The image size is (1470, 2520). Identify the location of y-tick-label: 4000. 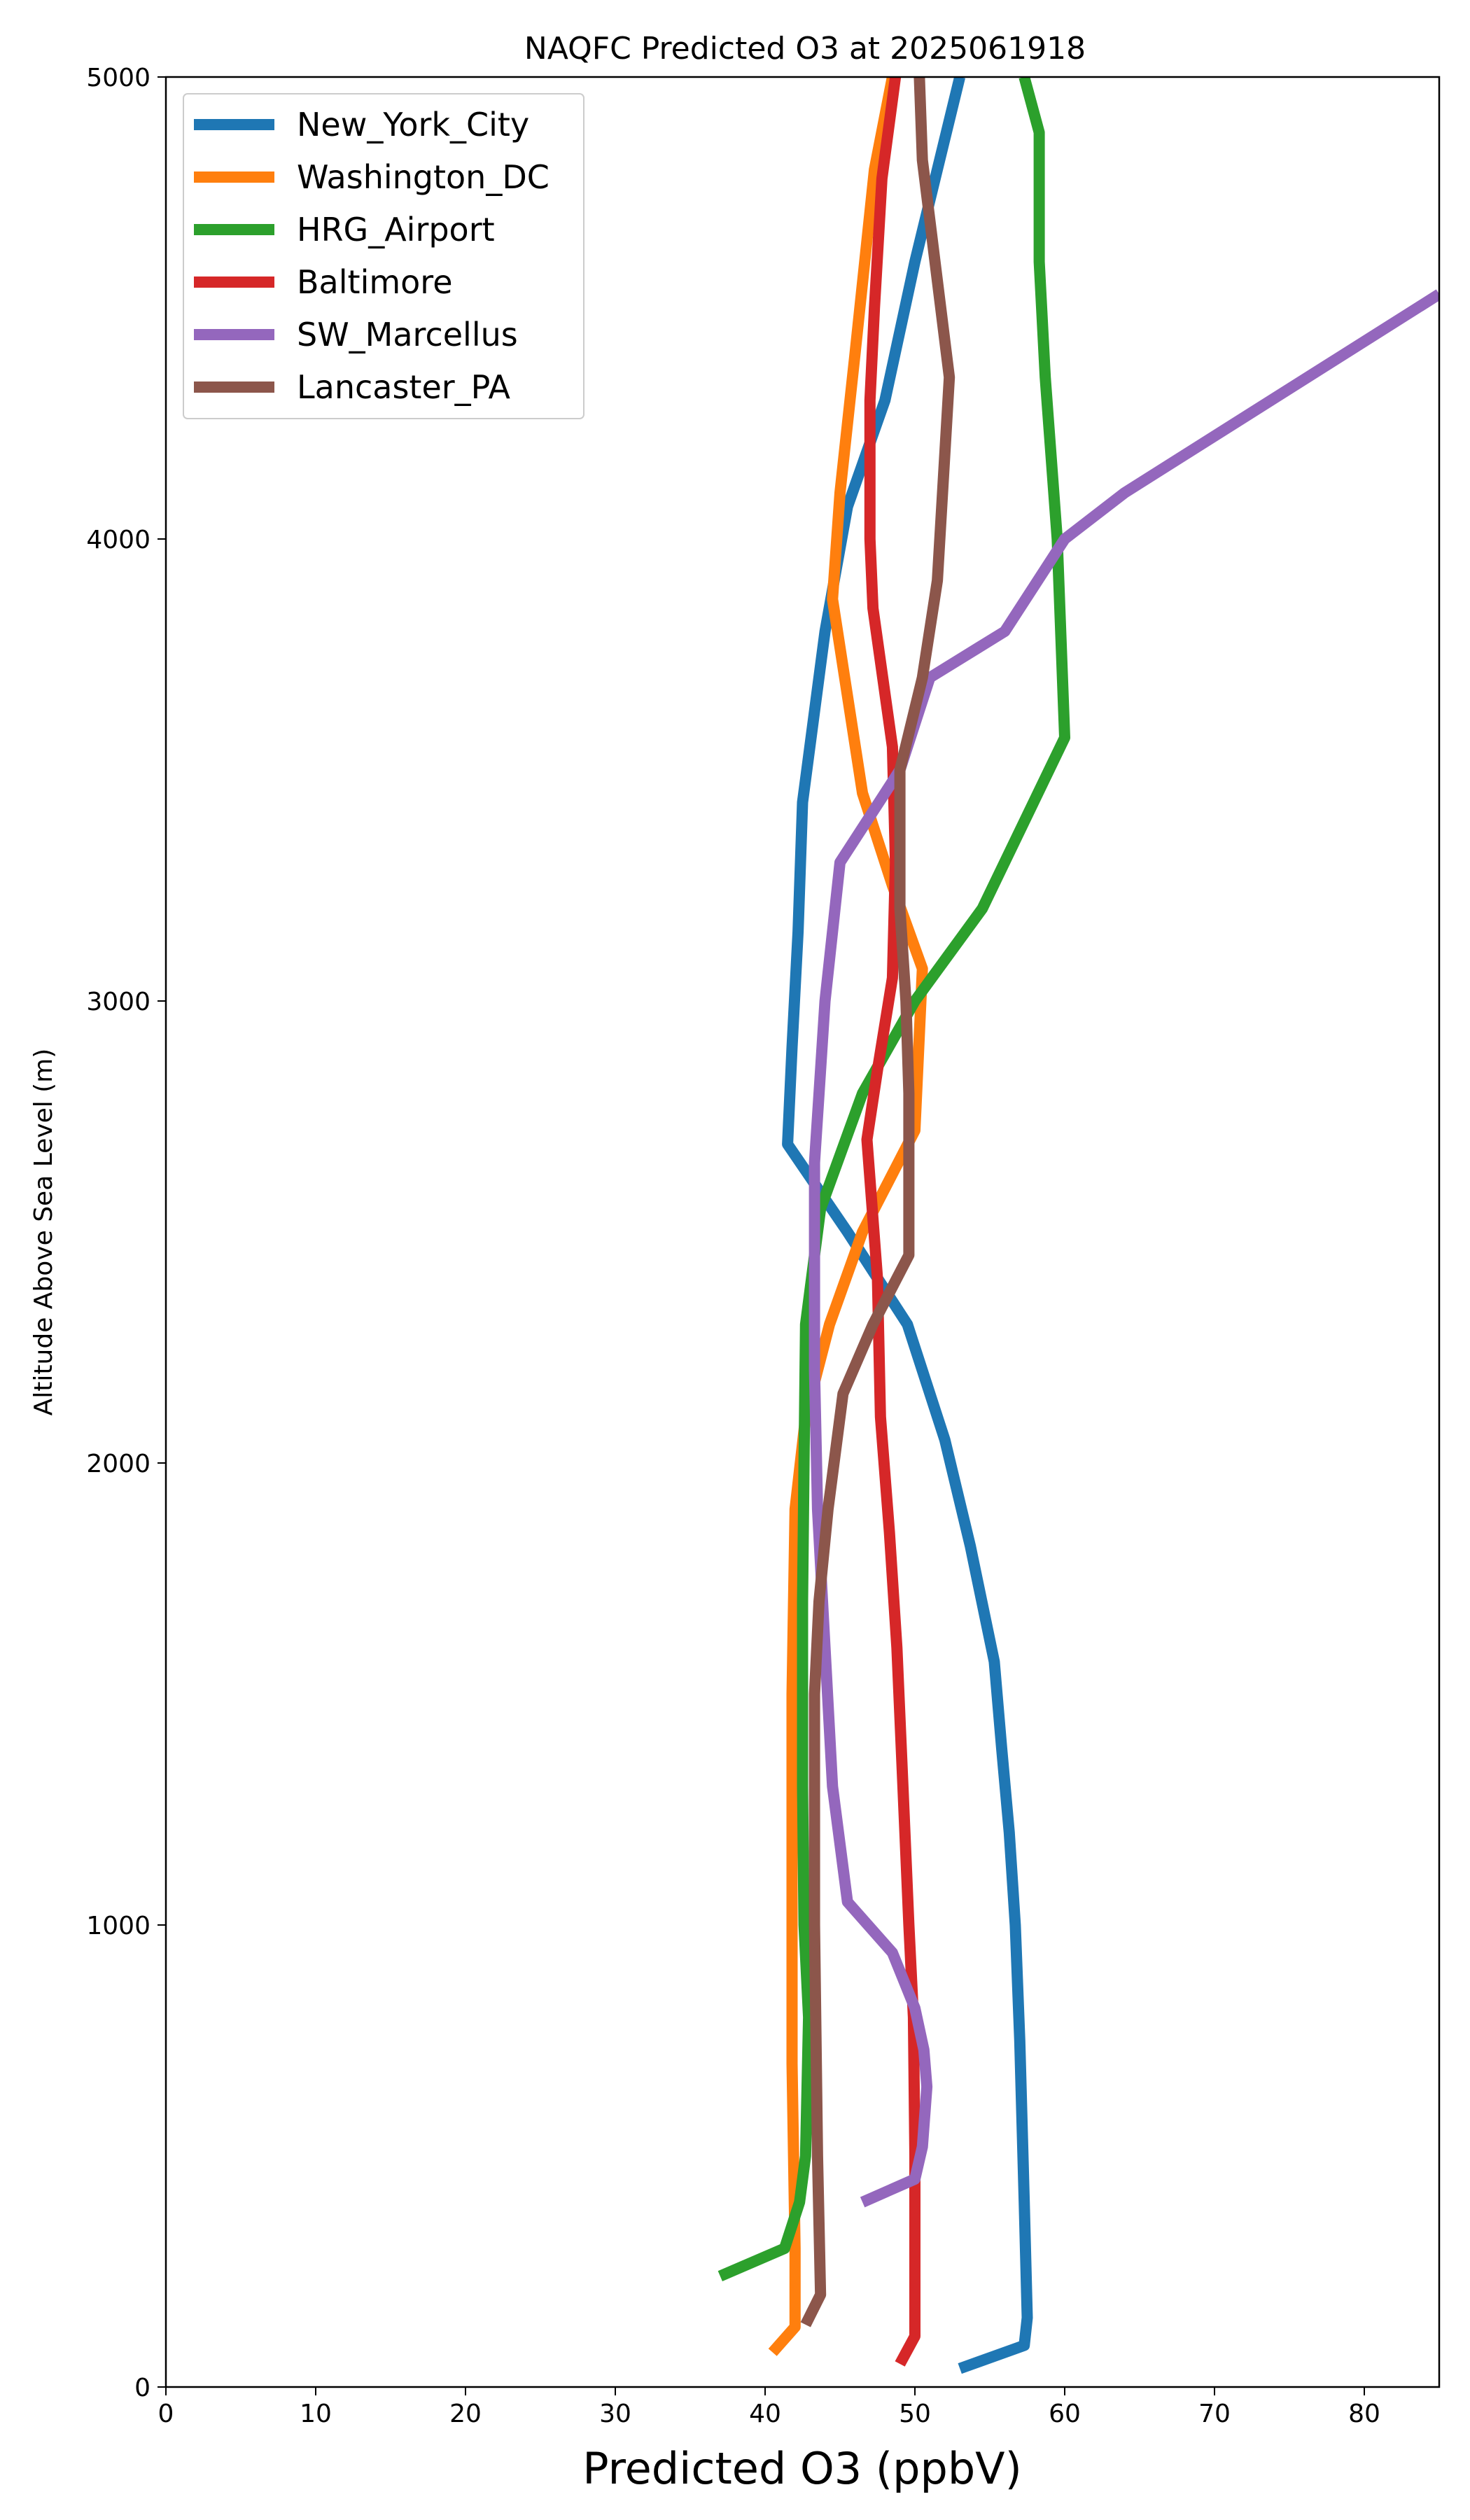
(118, 540).